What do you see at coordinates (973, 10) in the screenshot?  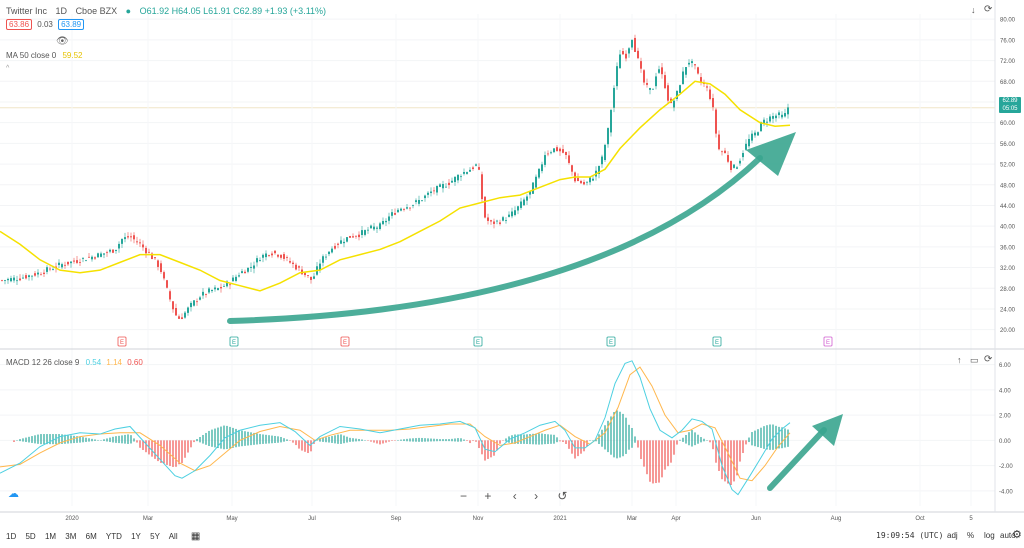 I see `arrow-down-icon: ↓` at bounding box center [973, 10].